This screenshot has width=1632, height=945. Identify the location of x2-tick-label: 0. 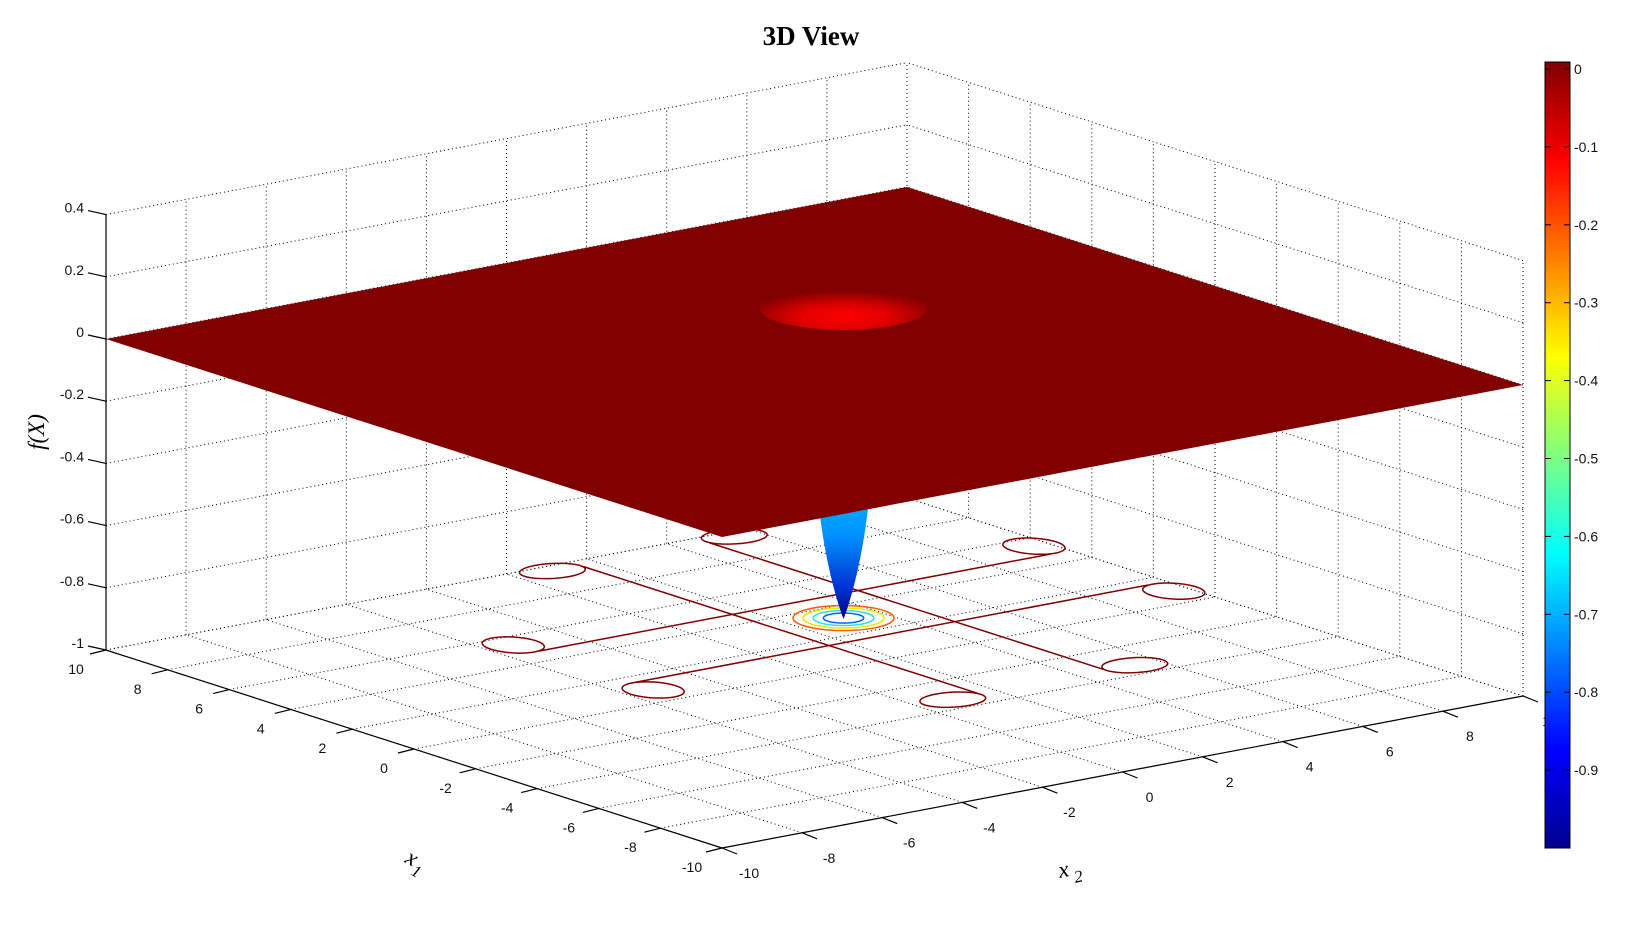
(1150, 797).